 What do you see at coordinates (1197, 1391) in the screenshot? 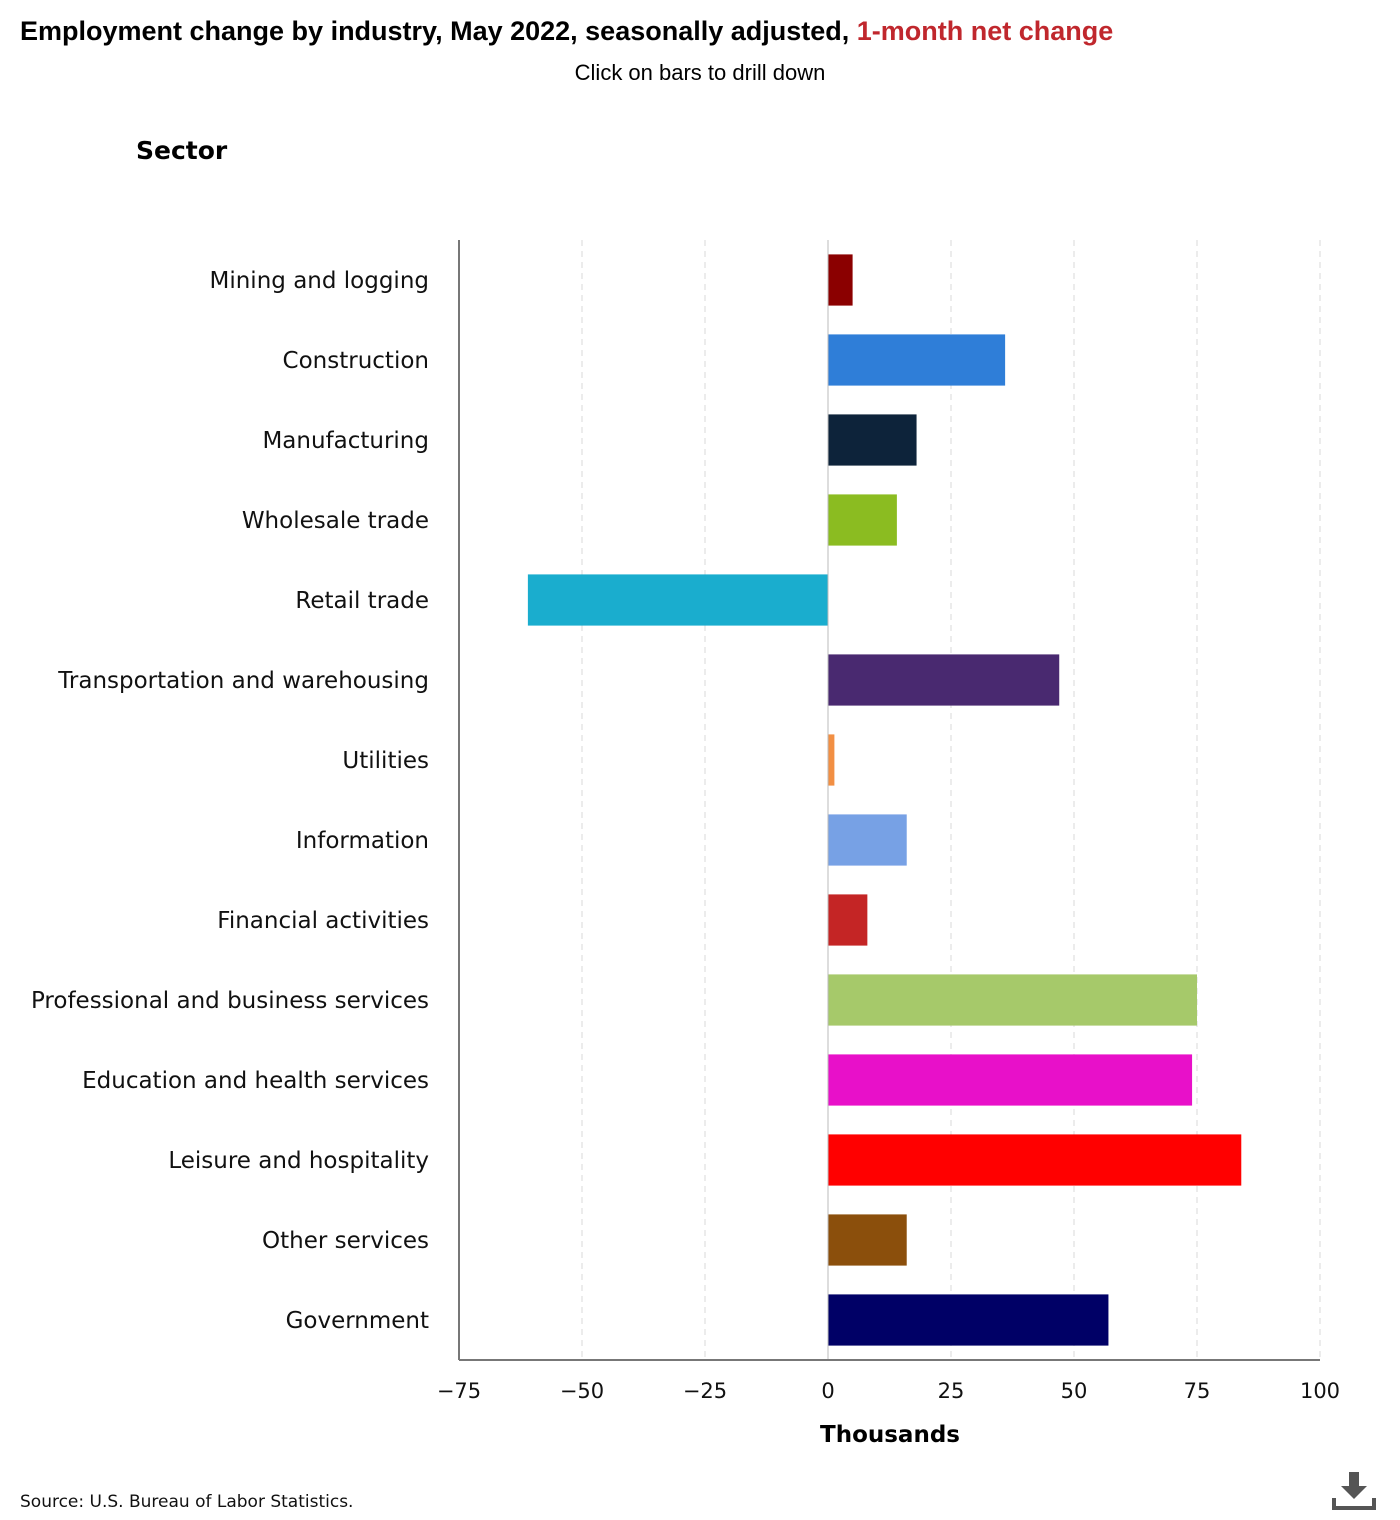
I see `x-tick-label: 75` at bounding box center [1197, 1391].